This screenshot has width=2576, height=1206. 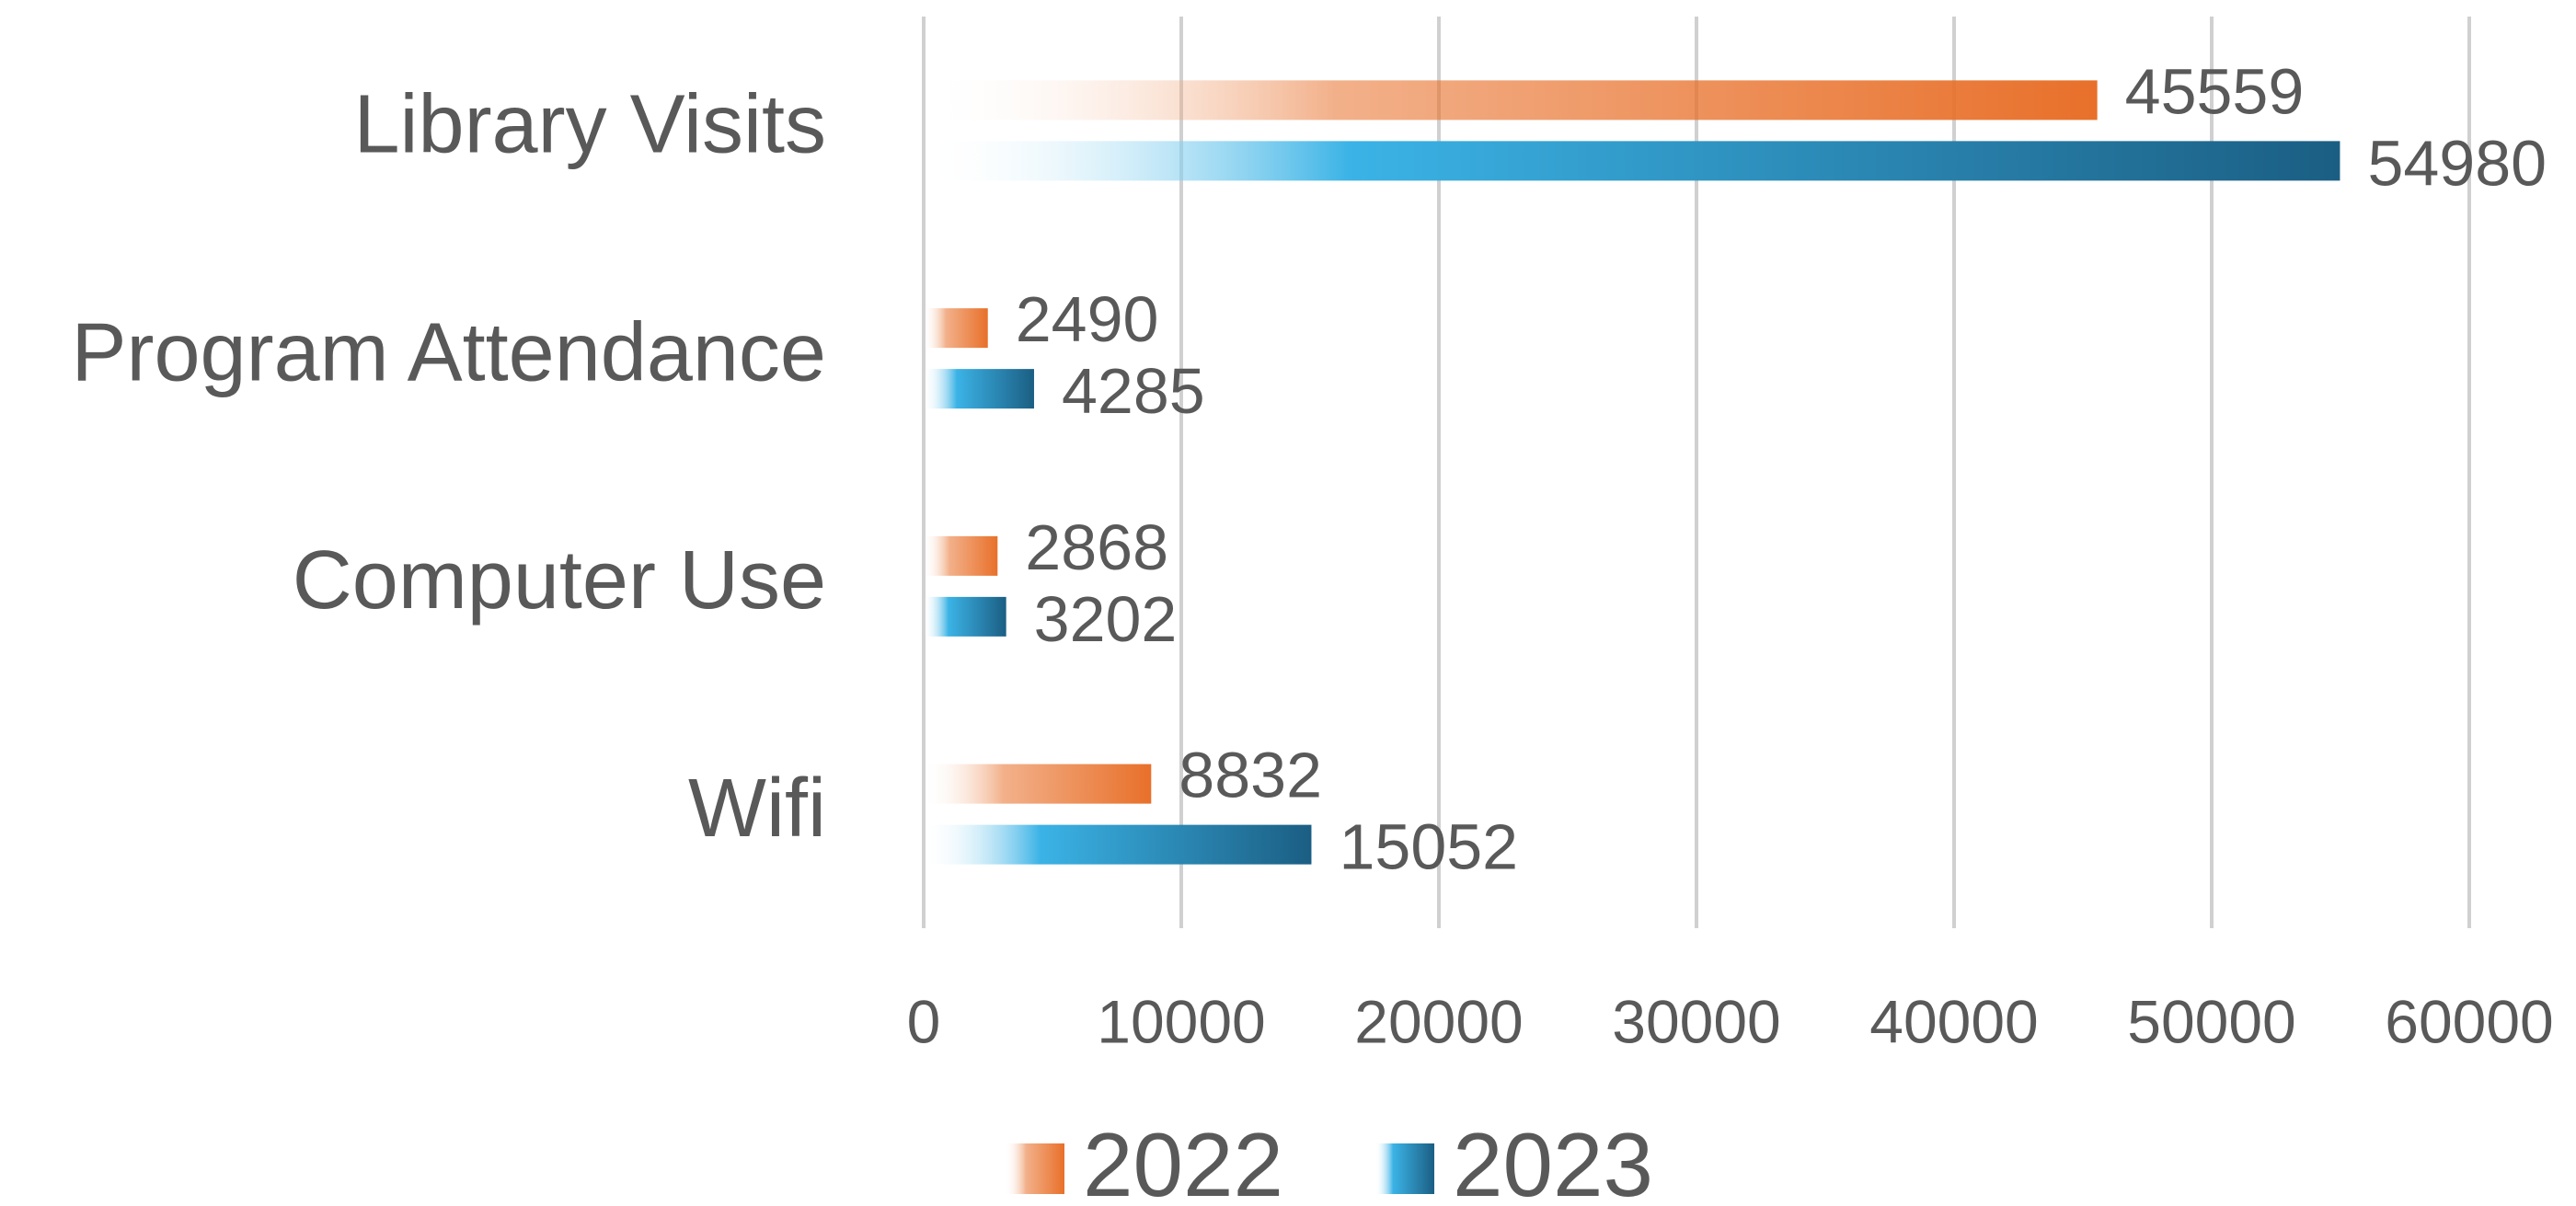 I want to click on value-label: 54980, so click(x=2457, y=163).